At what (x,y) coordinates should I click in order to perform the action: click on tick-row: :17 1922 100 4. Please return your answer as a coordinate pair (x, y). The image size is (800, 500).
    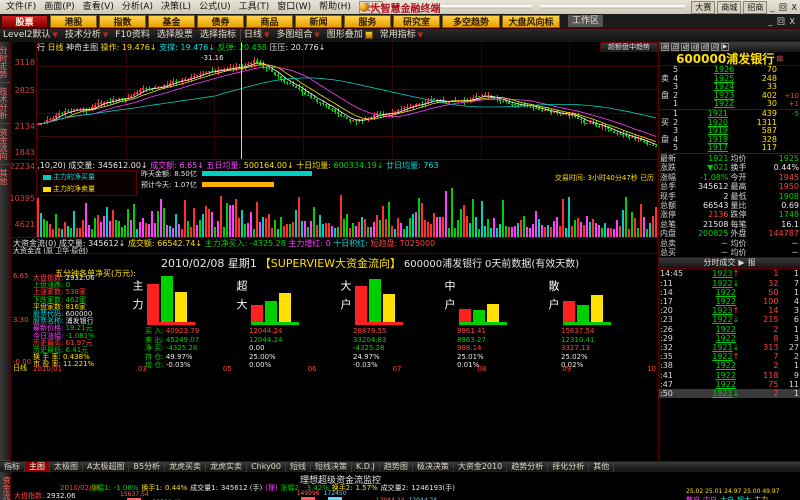
    Looking at the image, I should click on (729, 301).